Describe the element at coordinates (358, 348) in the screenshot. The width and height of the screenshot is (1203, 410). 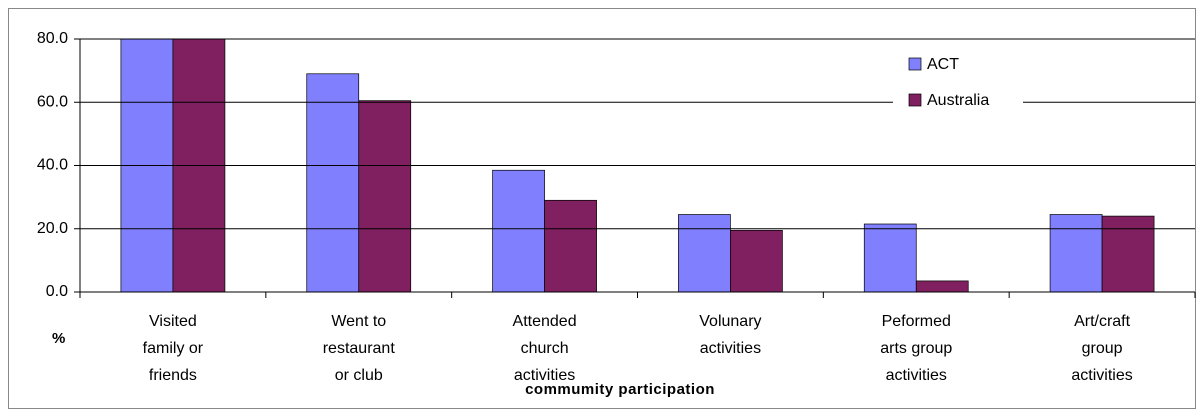
I see `x-tick-label: Went to restaurant or club` at that location.